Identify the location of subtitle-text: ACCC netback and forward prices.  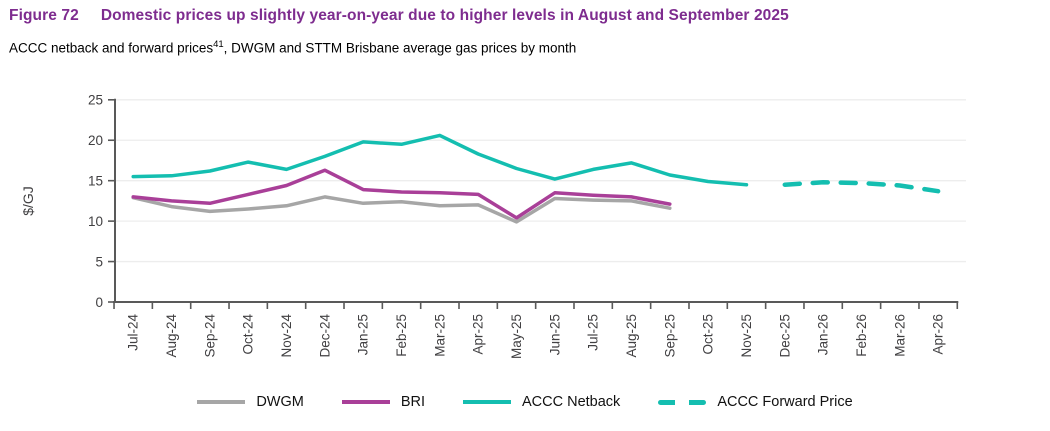
(111, 48).